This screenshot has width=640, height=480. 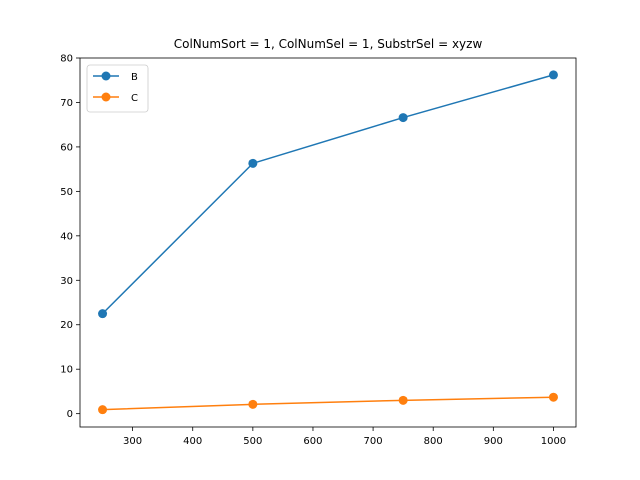 What do you see at coordinates (106, 97) in the screenshot?
I see `legend-marker-C` at bounding box center [106, 97].